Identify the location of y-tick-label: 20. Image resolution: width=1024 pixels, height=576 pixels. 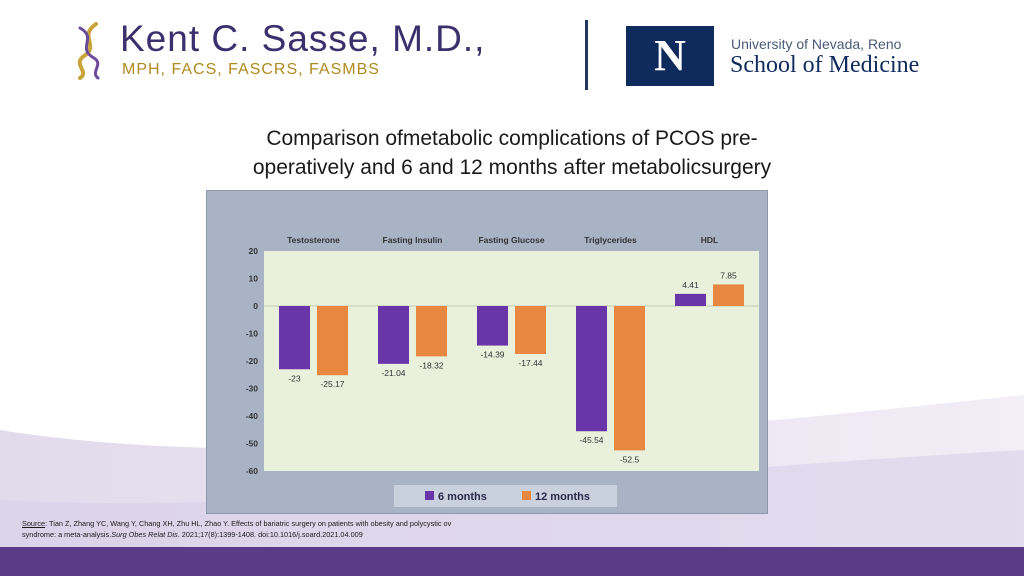
(254, 251).